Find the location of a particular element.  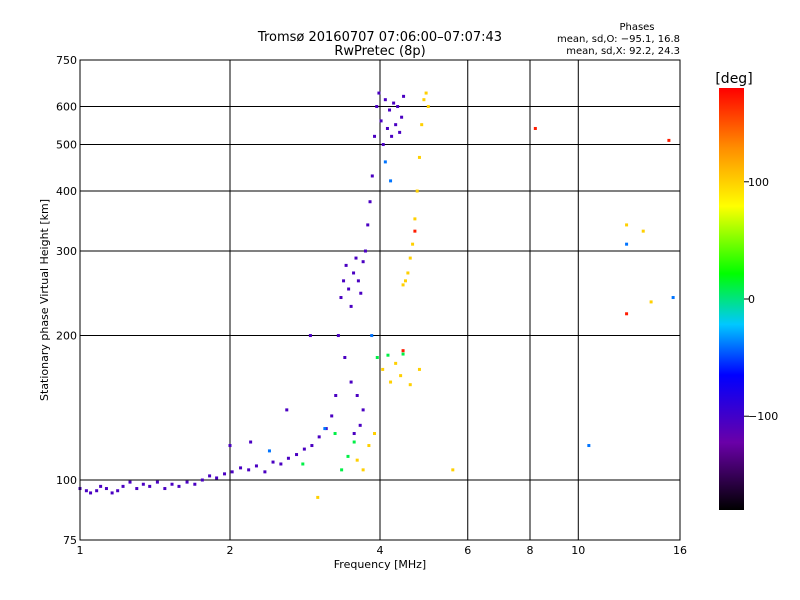

y-axis-label: Stationary phase Virtual Height [km] is located at coordinates (44, 300).